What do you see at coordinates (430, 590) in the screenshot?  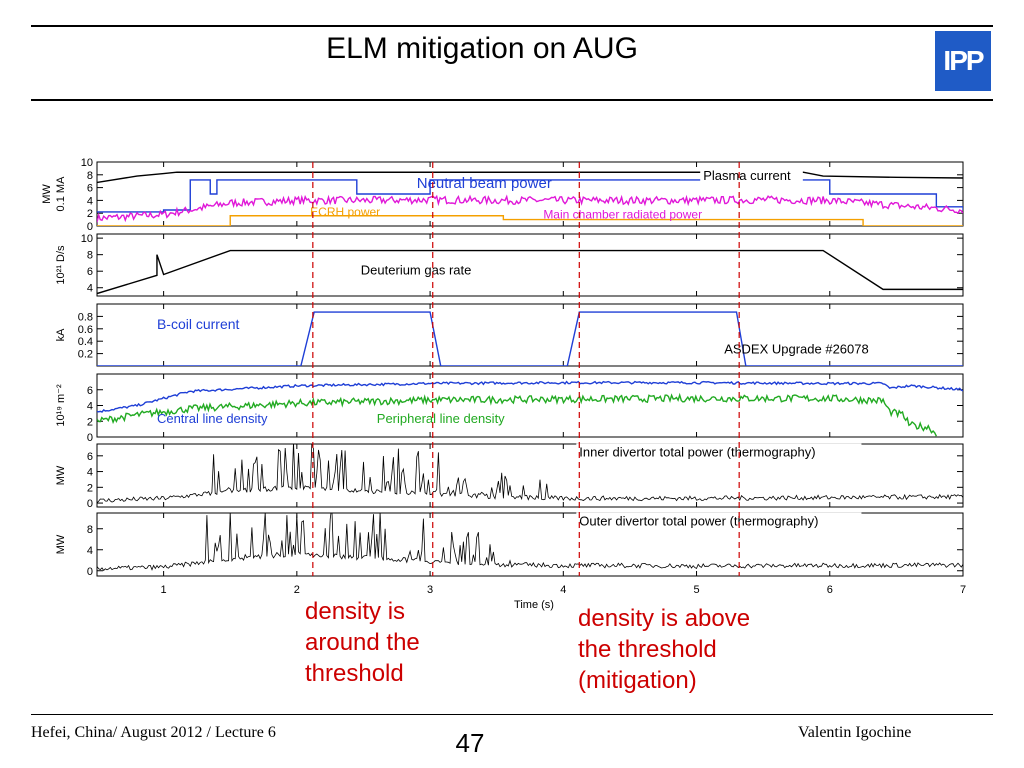 I see `x-tick-label: 3` at bounding box center [430, 590].